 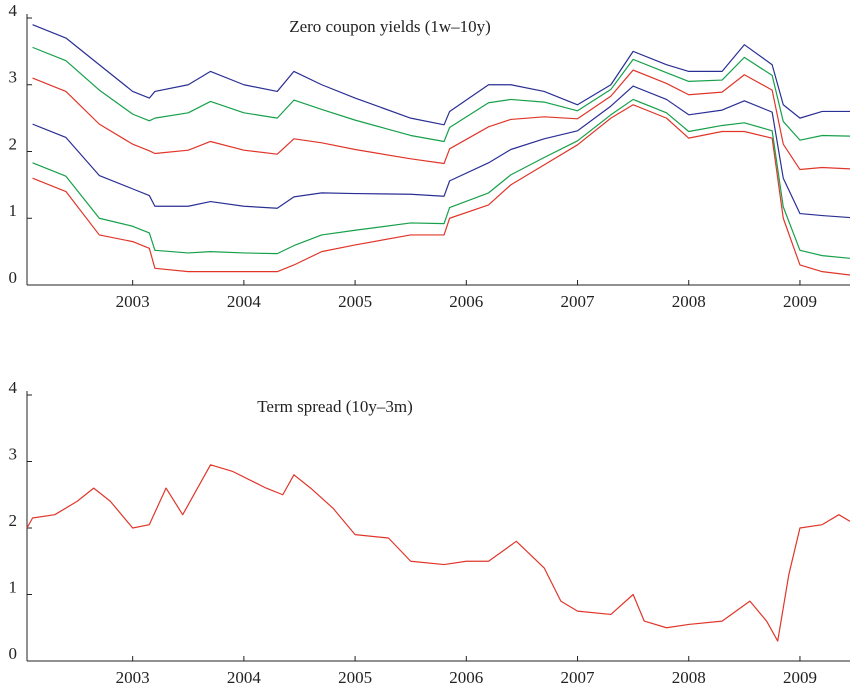 What do you see at coordinates (335, 406) in the screenshot?
I see `chart-title: Term spread (10y–3m)` at bounding box center [335, 406].